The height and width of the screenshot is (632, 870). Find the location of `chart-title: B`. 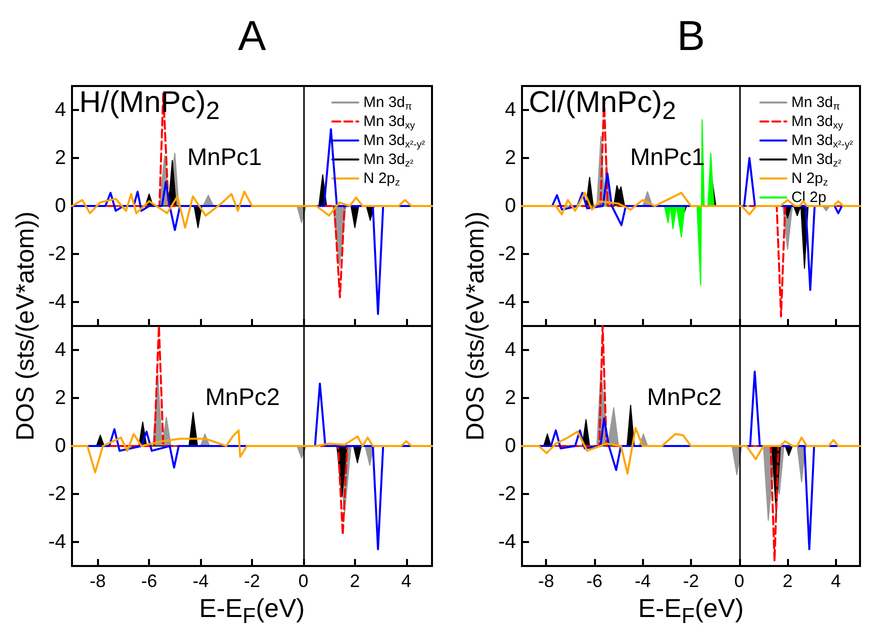

chart-title: B is located at coordinates (691, 36).